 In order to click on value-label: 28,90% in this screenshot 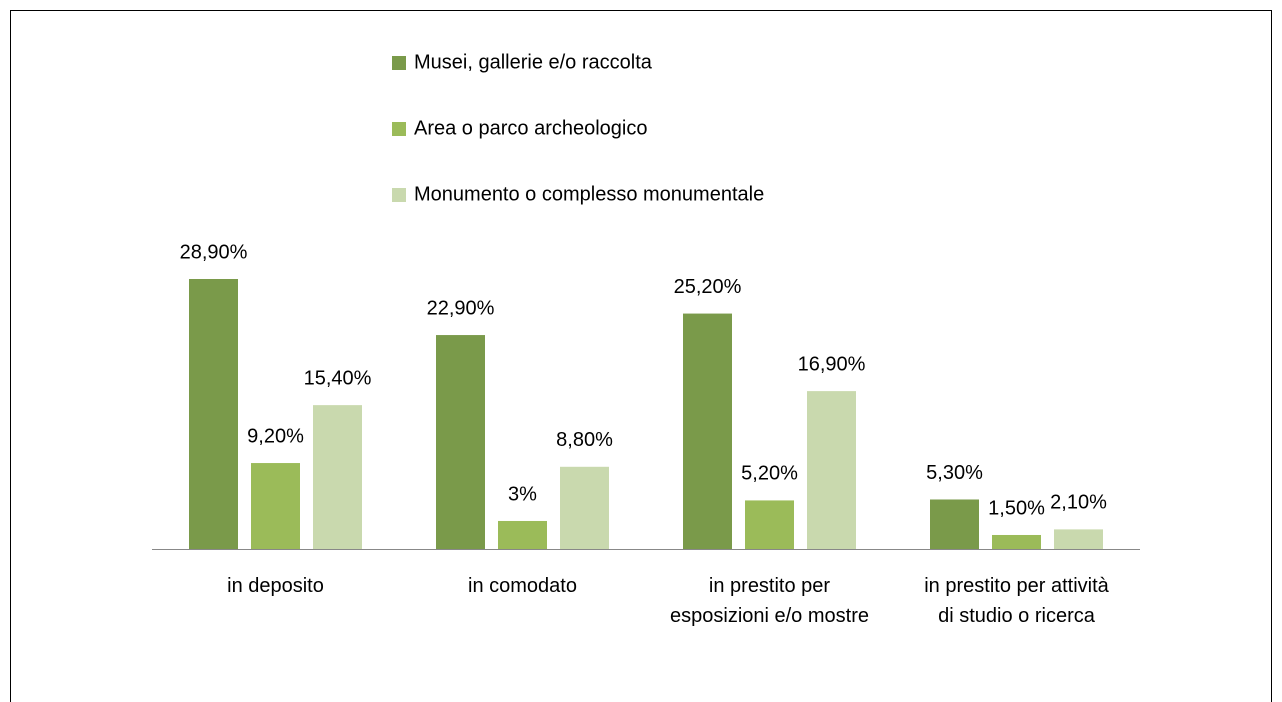, I will do `click(214, 252)`.